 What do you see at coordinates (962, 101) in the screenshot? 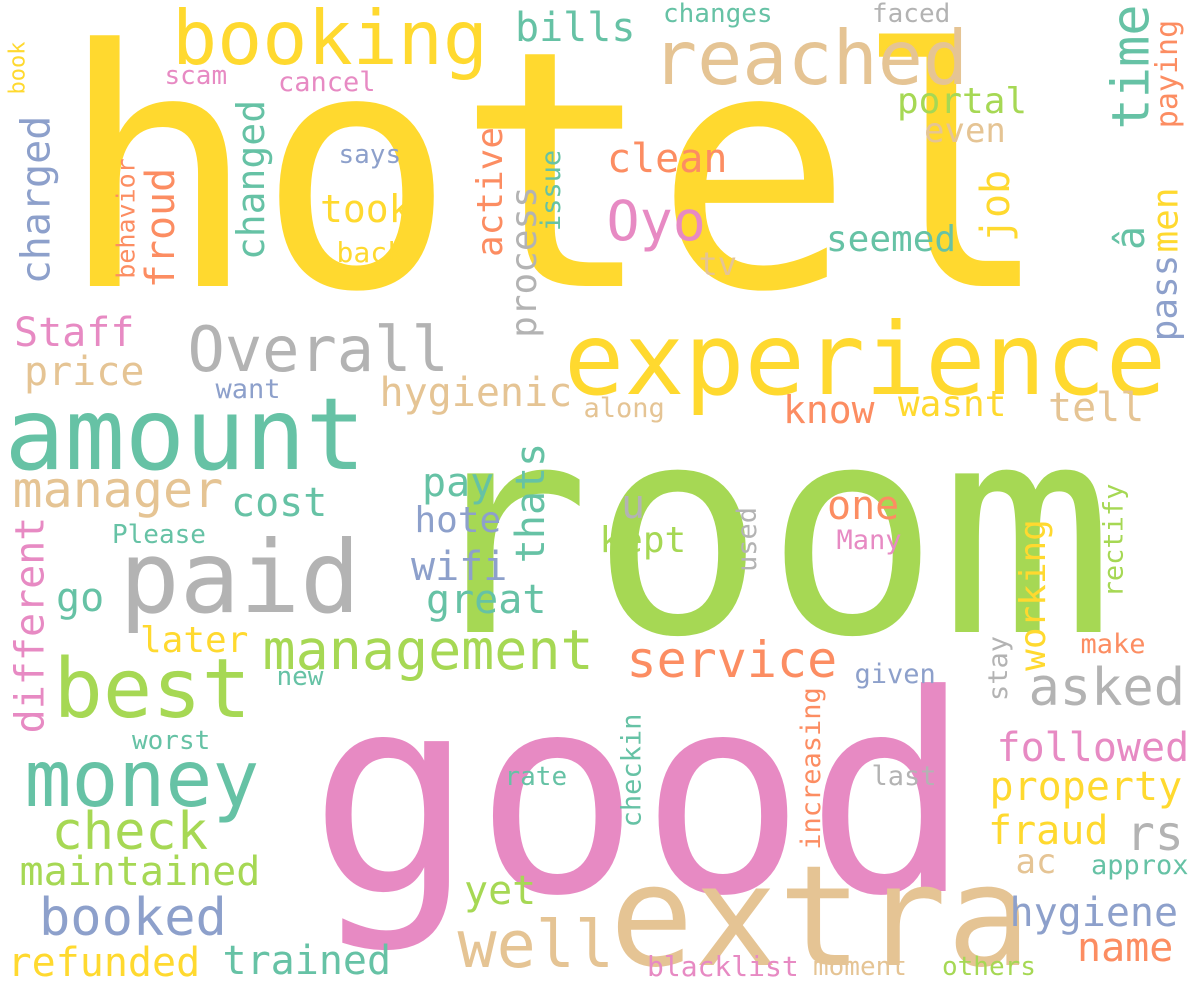
I see `word-portal: portal` at bounding box center [962, 101].